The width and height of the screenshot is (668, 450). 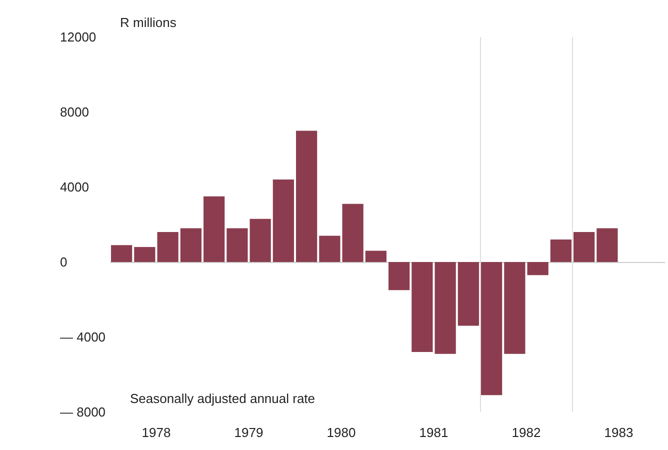 What do you see at coordinates (78, 37) in the screenshot?
I see `y-tick-label: 12000` at bounding box center [78, 37].